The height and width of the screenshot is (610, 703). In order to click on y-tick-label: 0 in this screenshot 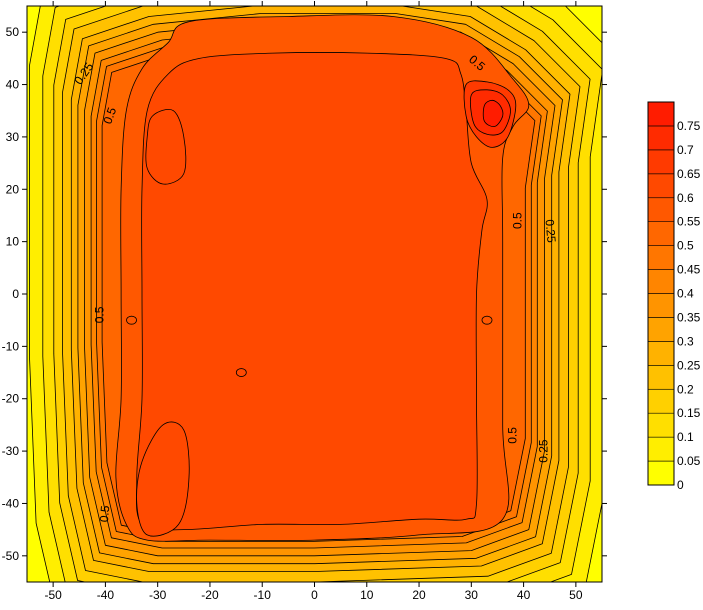, I will do `click(15, 294)`.